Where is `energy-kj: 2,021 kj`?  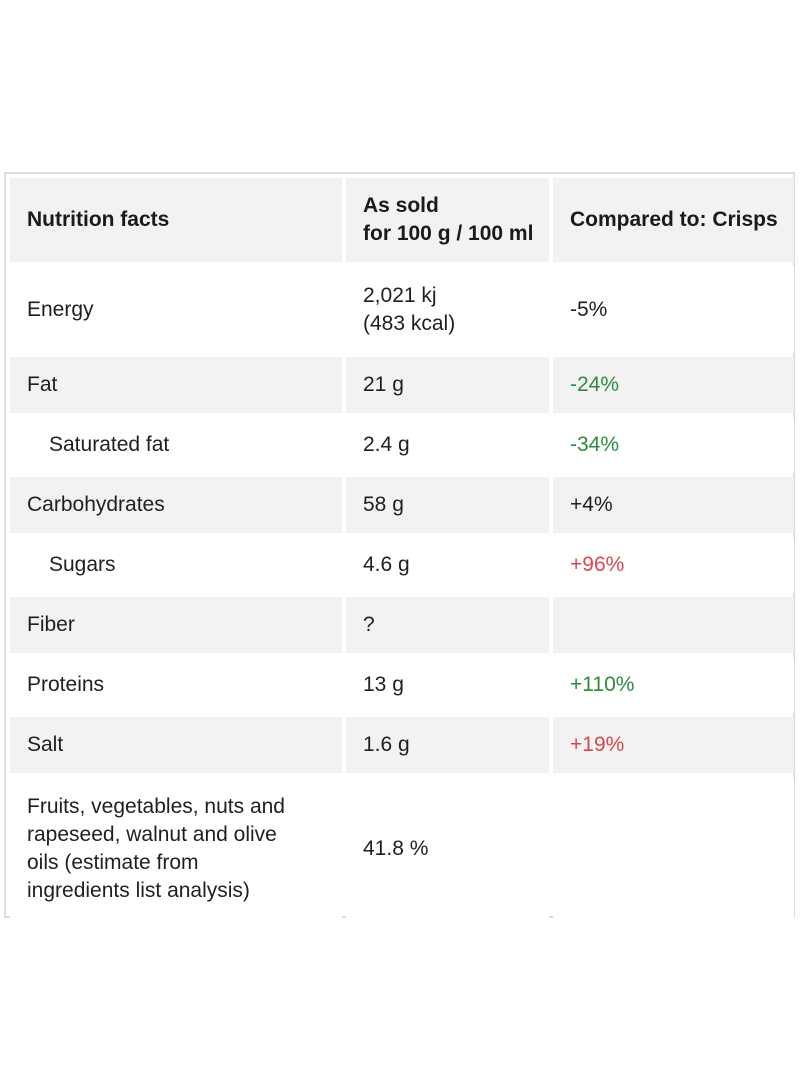 energy-kj: 2,021 kj is located at coordinates (400, 295).